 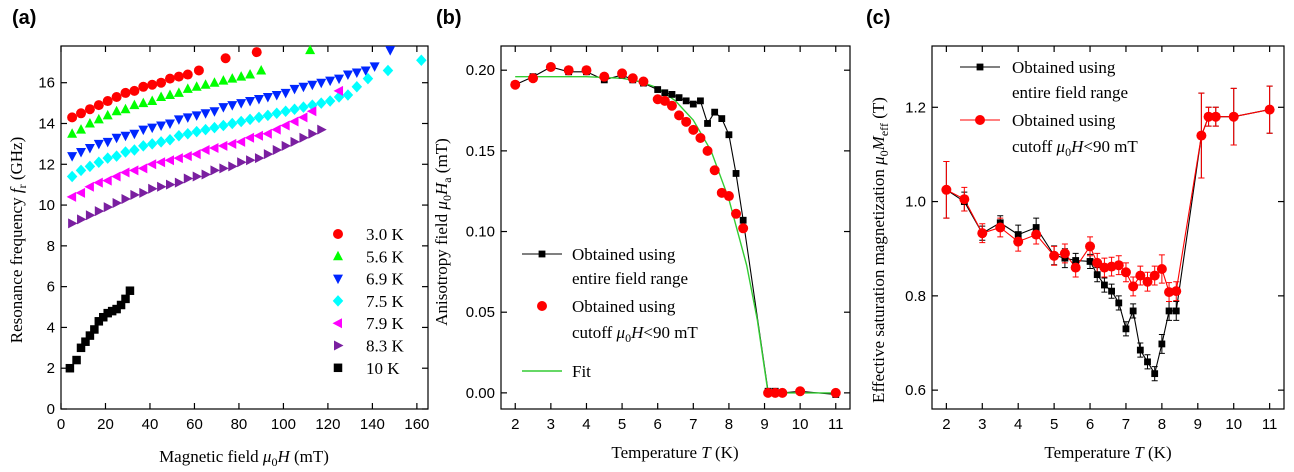 What do you see at coordinates (1090, 424) in the screenshot?
I see `x-tick-label-c: 6` at bounding box center [1090, 424].